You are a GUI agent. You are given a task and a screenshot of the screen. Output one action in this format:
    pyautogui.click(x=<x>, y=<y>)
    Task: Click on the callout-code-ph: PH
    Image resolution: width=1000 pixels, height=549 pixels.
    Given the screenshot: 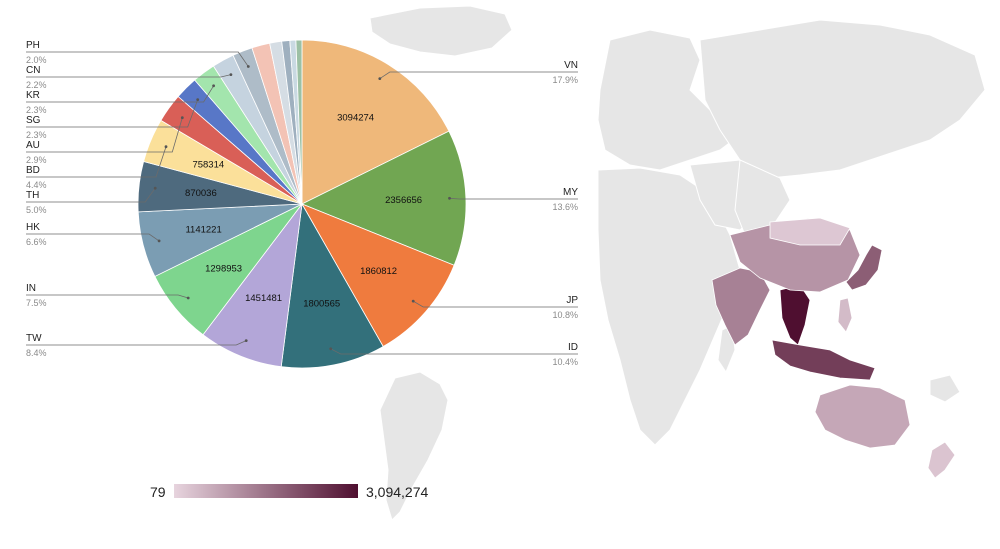 What is the action you would take?
    pyautogui.click(x=33, y=45)
    